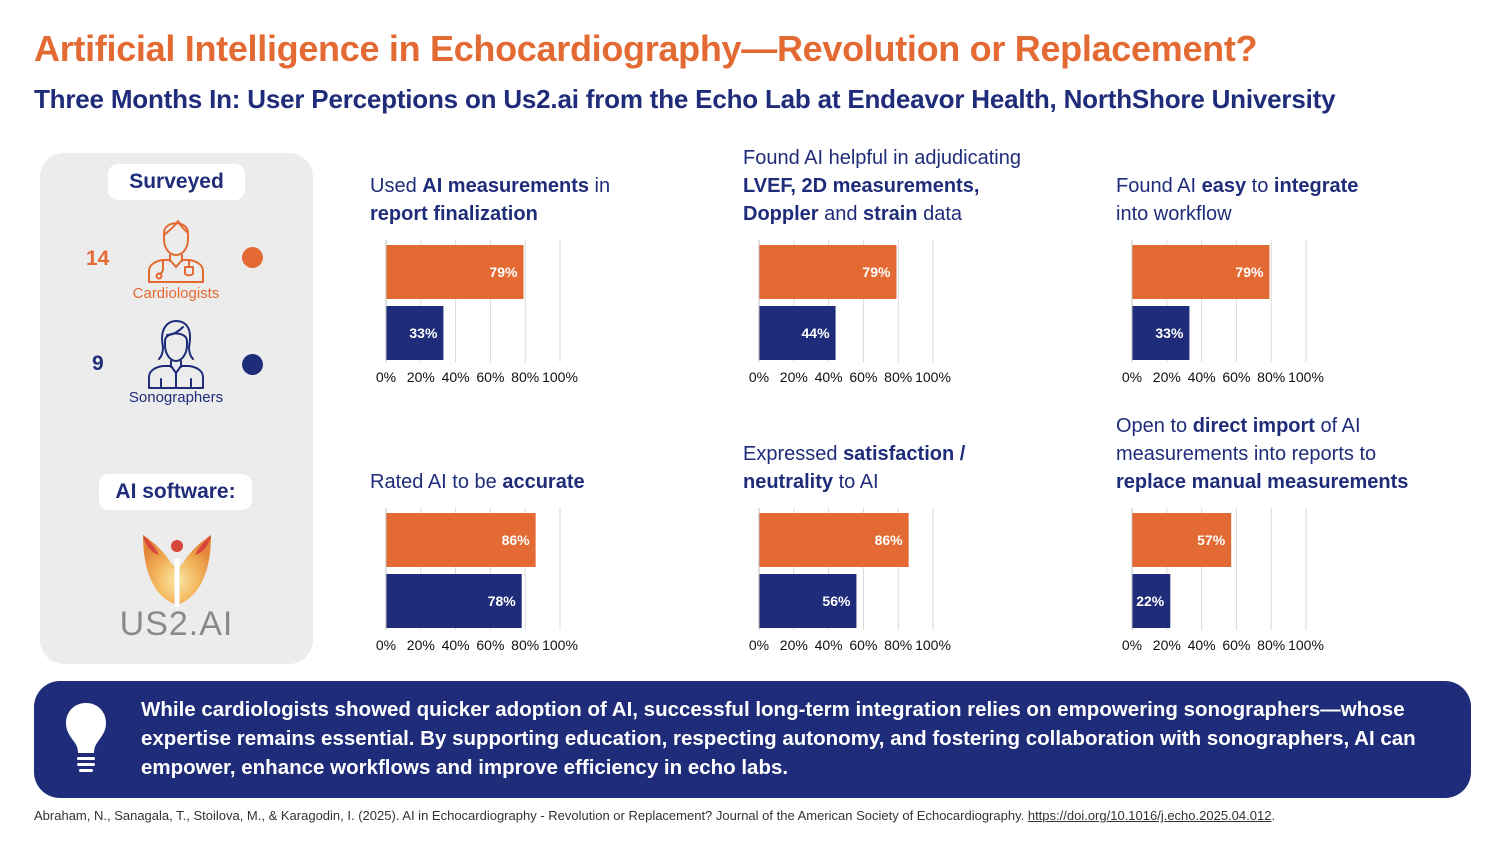 This screenshot has width=1500, height=849. I want to click on data-label: 44%, so click(816, 333).